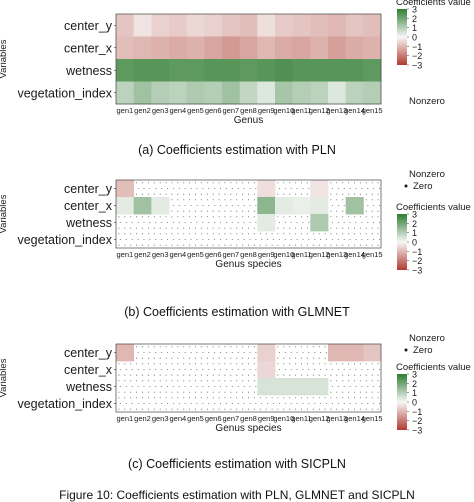 The image size is (474, 502). What do you see at coordinates (4, 58) in the screenshot?
I see `y-axis-title: Variables` at bounding box center [4, 58].